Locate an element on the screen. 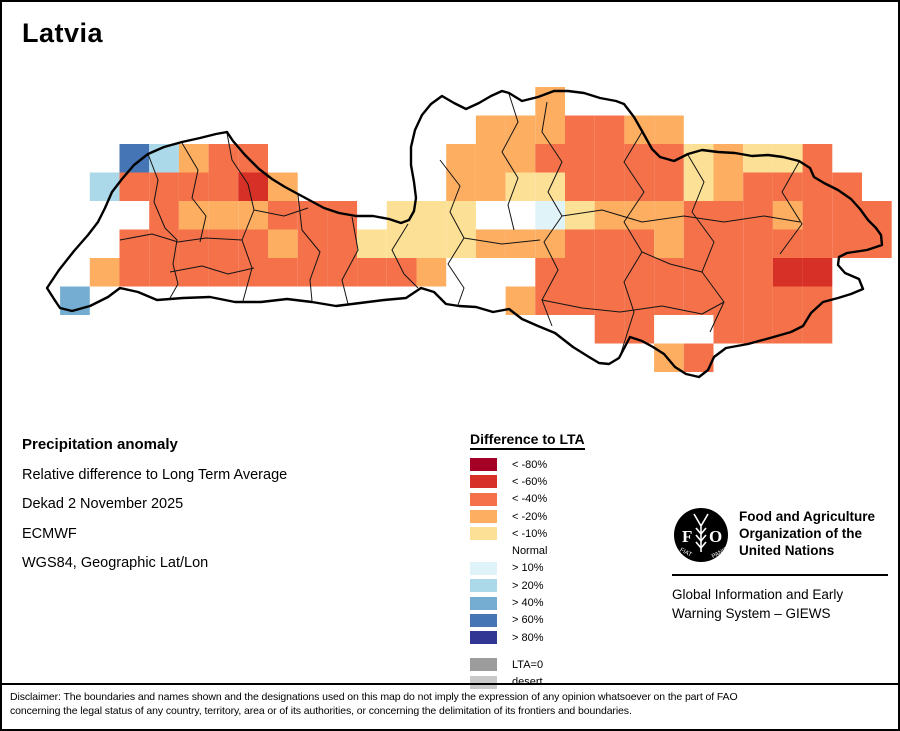 This screenshot has width=900, height=731. page-title: Latvia is located at coordinates (63, 33).